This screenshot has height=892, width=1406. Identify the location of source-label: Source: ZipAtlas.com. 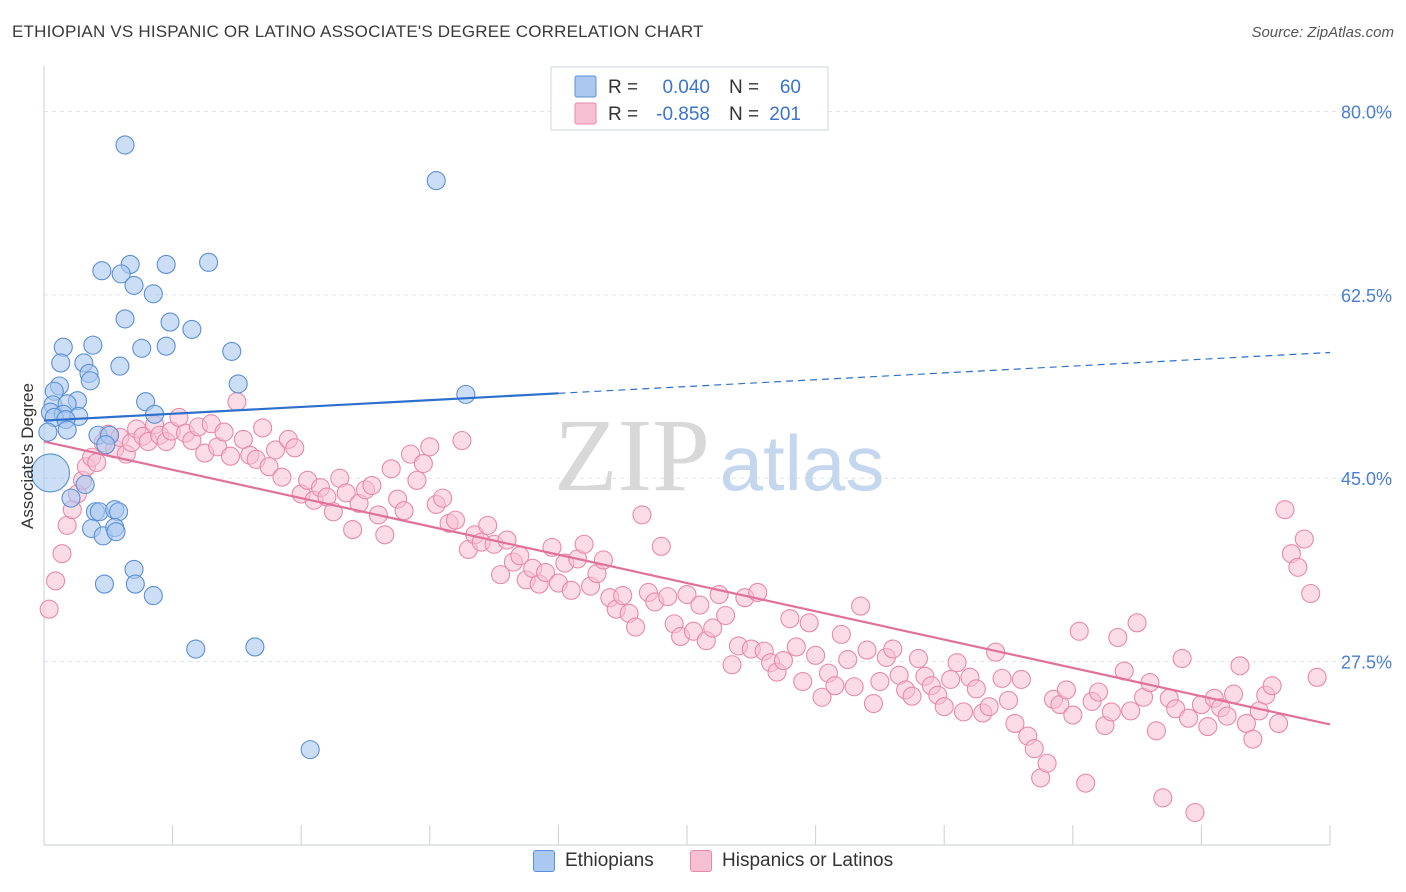
(1322, 32).